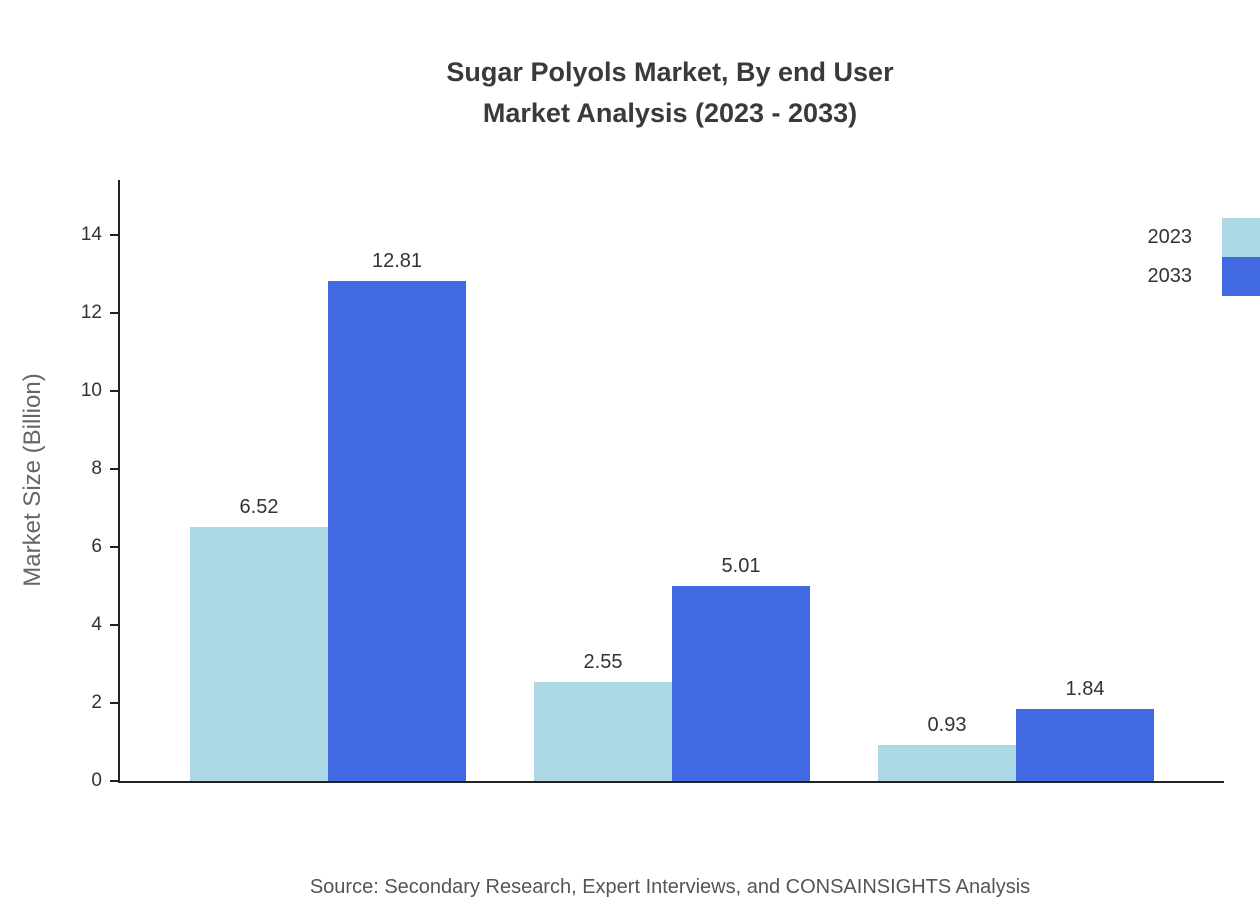 This screenshot has width=1260, height=920. Describe the element at coordinates (91, 390) in the screenshot. I see `y-tick-label: 10` at that location.